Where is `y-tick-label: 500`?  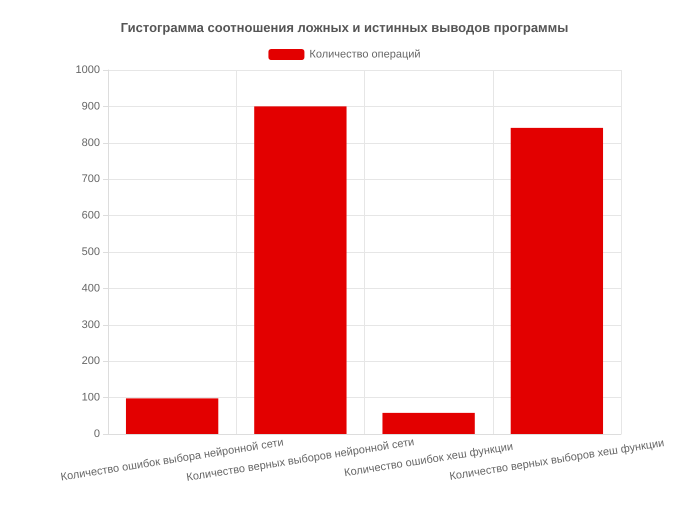
y-tick-label: 500 is located at coordinates (91, 252).